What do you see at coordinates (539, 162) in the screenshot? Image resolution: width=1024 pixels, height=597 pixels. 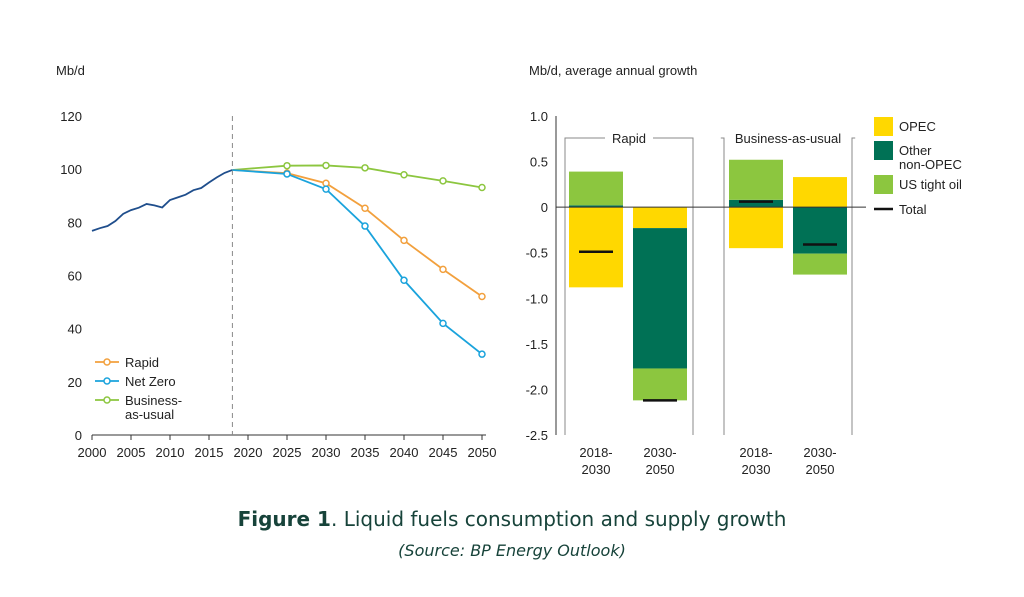 I see `y-tick-label: 0.5` at bounding box center [539, 162].